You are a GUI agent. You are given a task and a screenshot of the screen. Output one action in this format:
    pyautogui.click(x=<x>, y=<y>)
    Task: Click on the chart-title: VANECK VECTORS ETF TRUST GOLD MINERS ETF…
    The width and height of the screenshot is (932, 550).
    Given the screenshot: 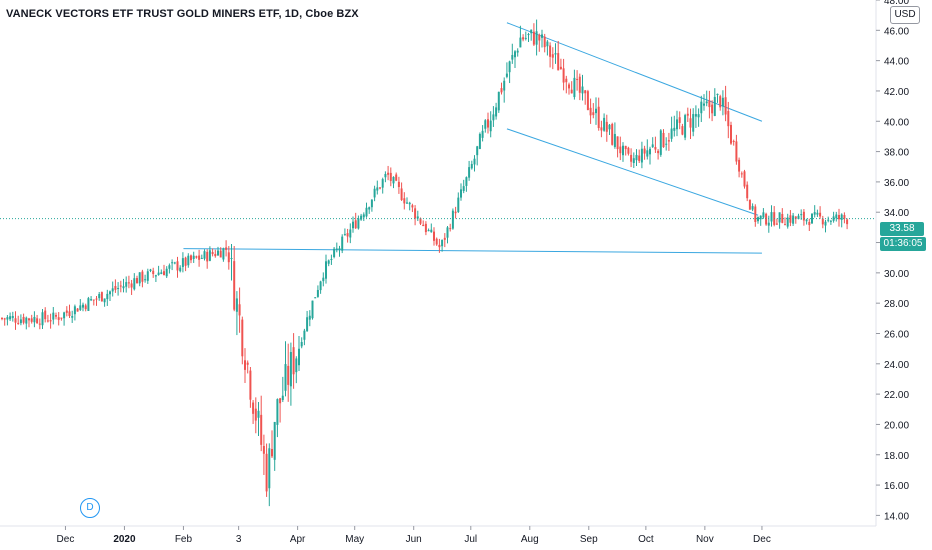 What is the action you would take?
    pyautogui.click(x=182, y=14)
    